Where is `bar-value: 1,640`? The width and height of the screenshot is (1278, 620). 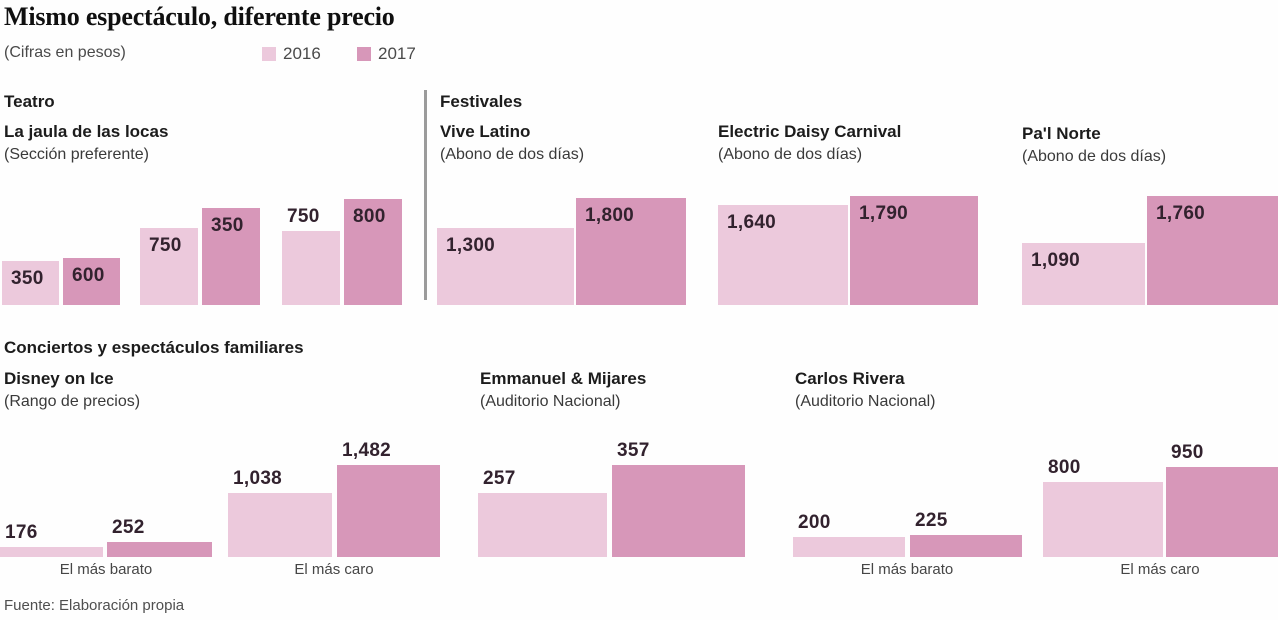
bar-value: 1,640 is located at coordinates (752, 222).